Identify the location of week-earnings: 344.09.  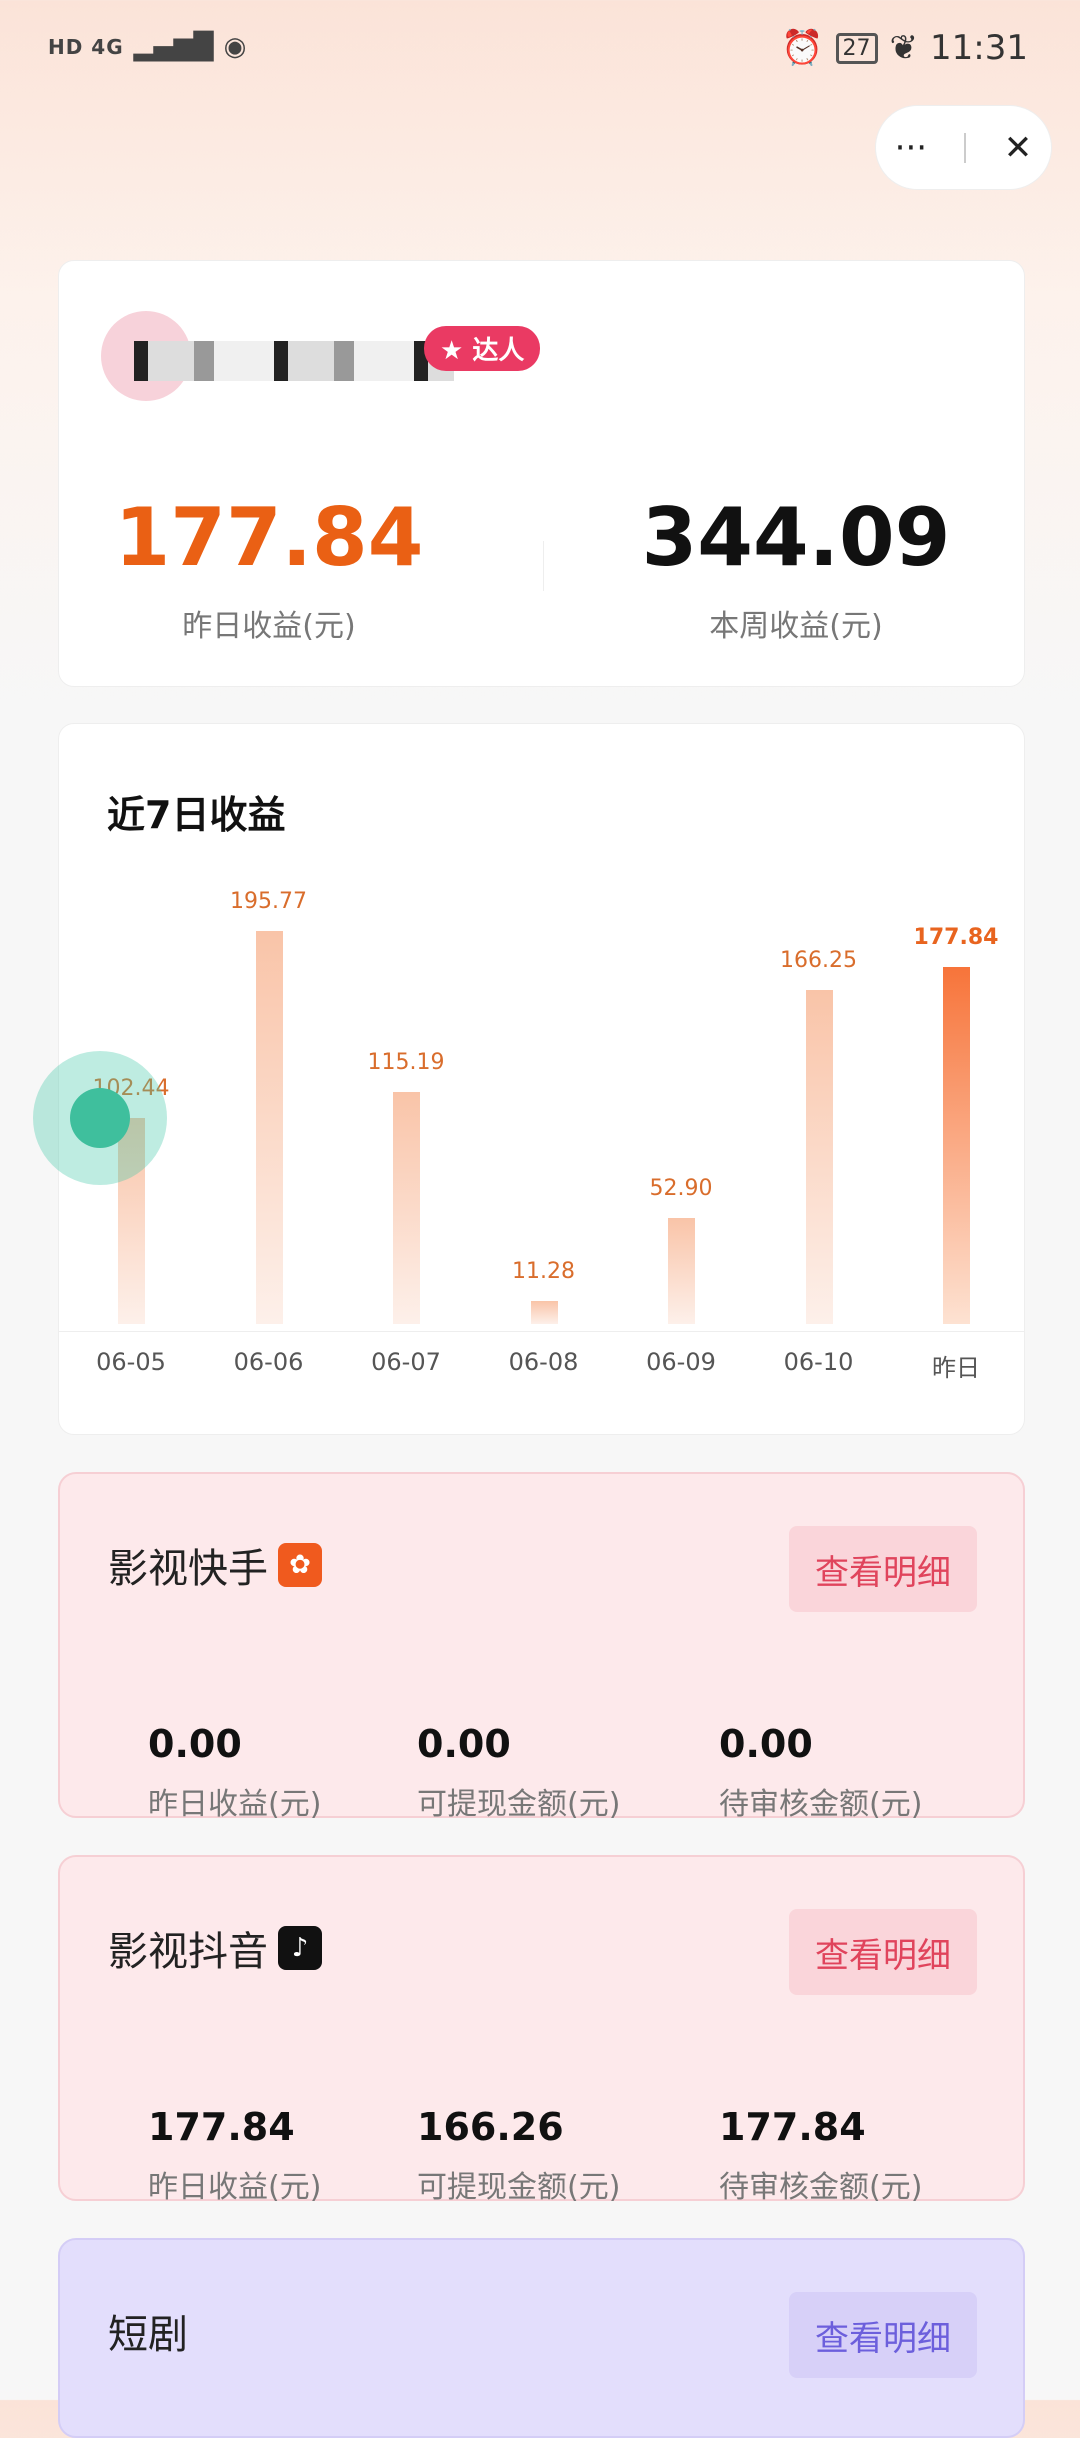
(796, 537).